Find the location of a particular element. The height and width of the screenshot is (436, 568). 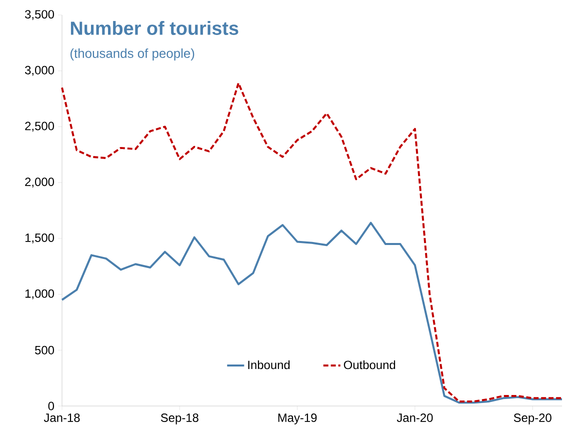

y-tick-label: 0 is located at coordinates (51, 406).